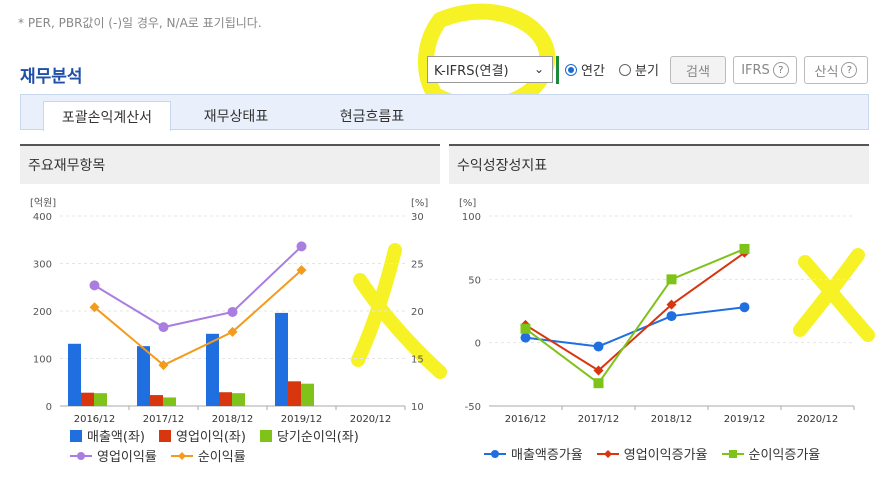 The height and width of the screenshot is (487, 889). Describe the element at coordinates (417, 360) in the screenshot. I see `y2-tick-label: 15` at that location.